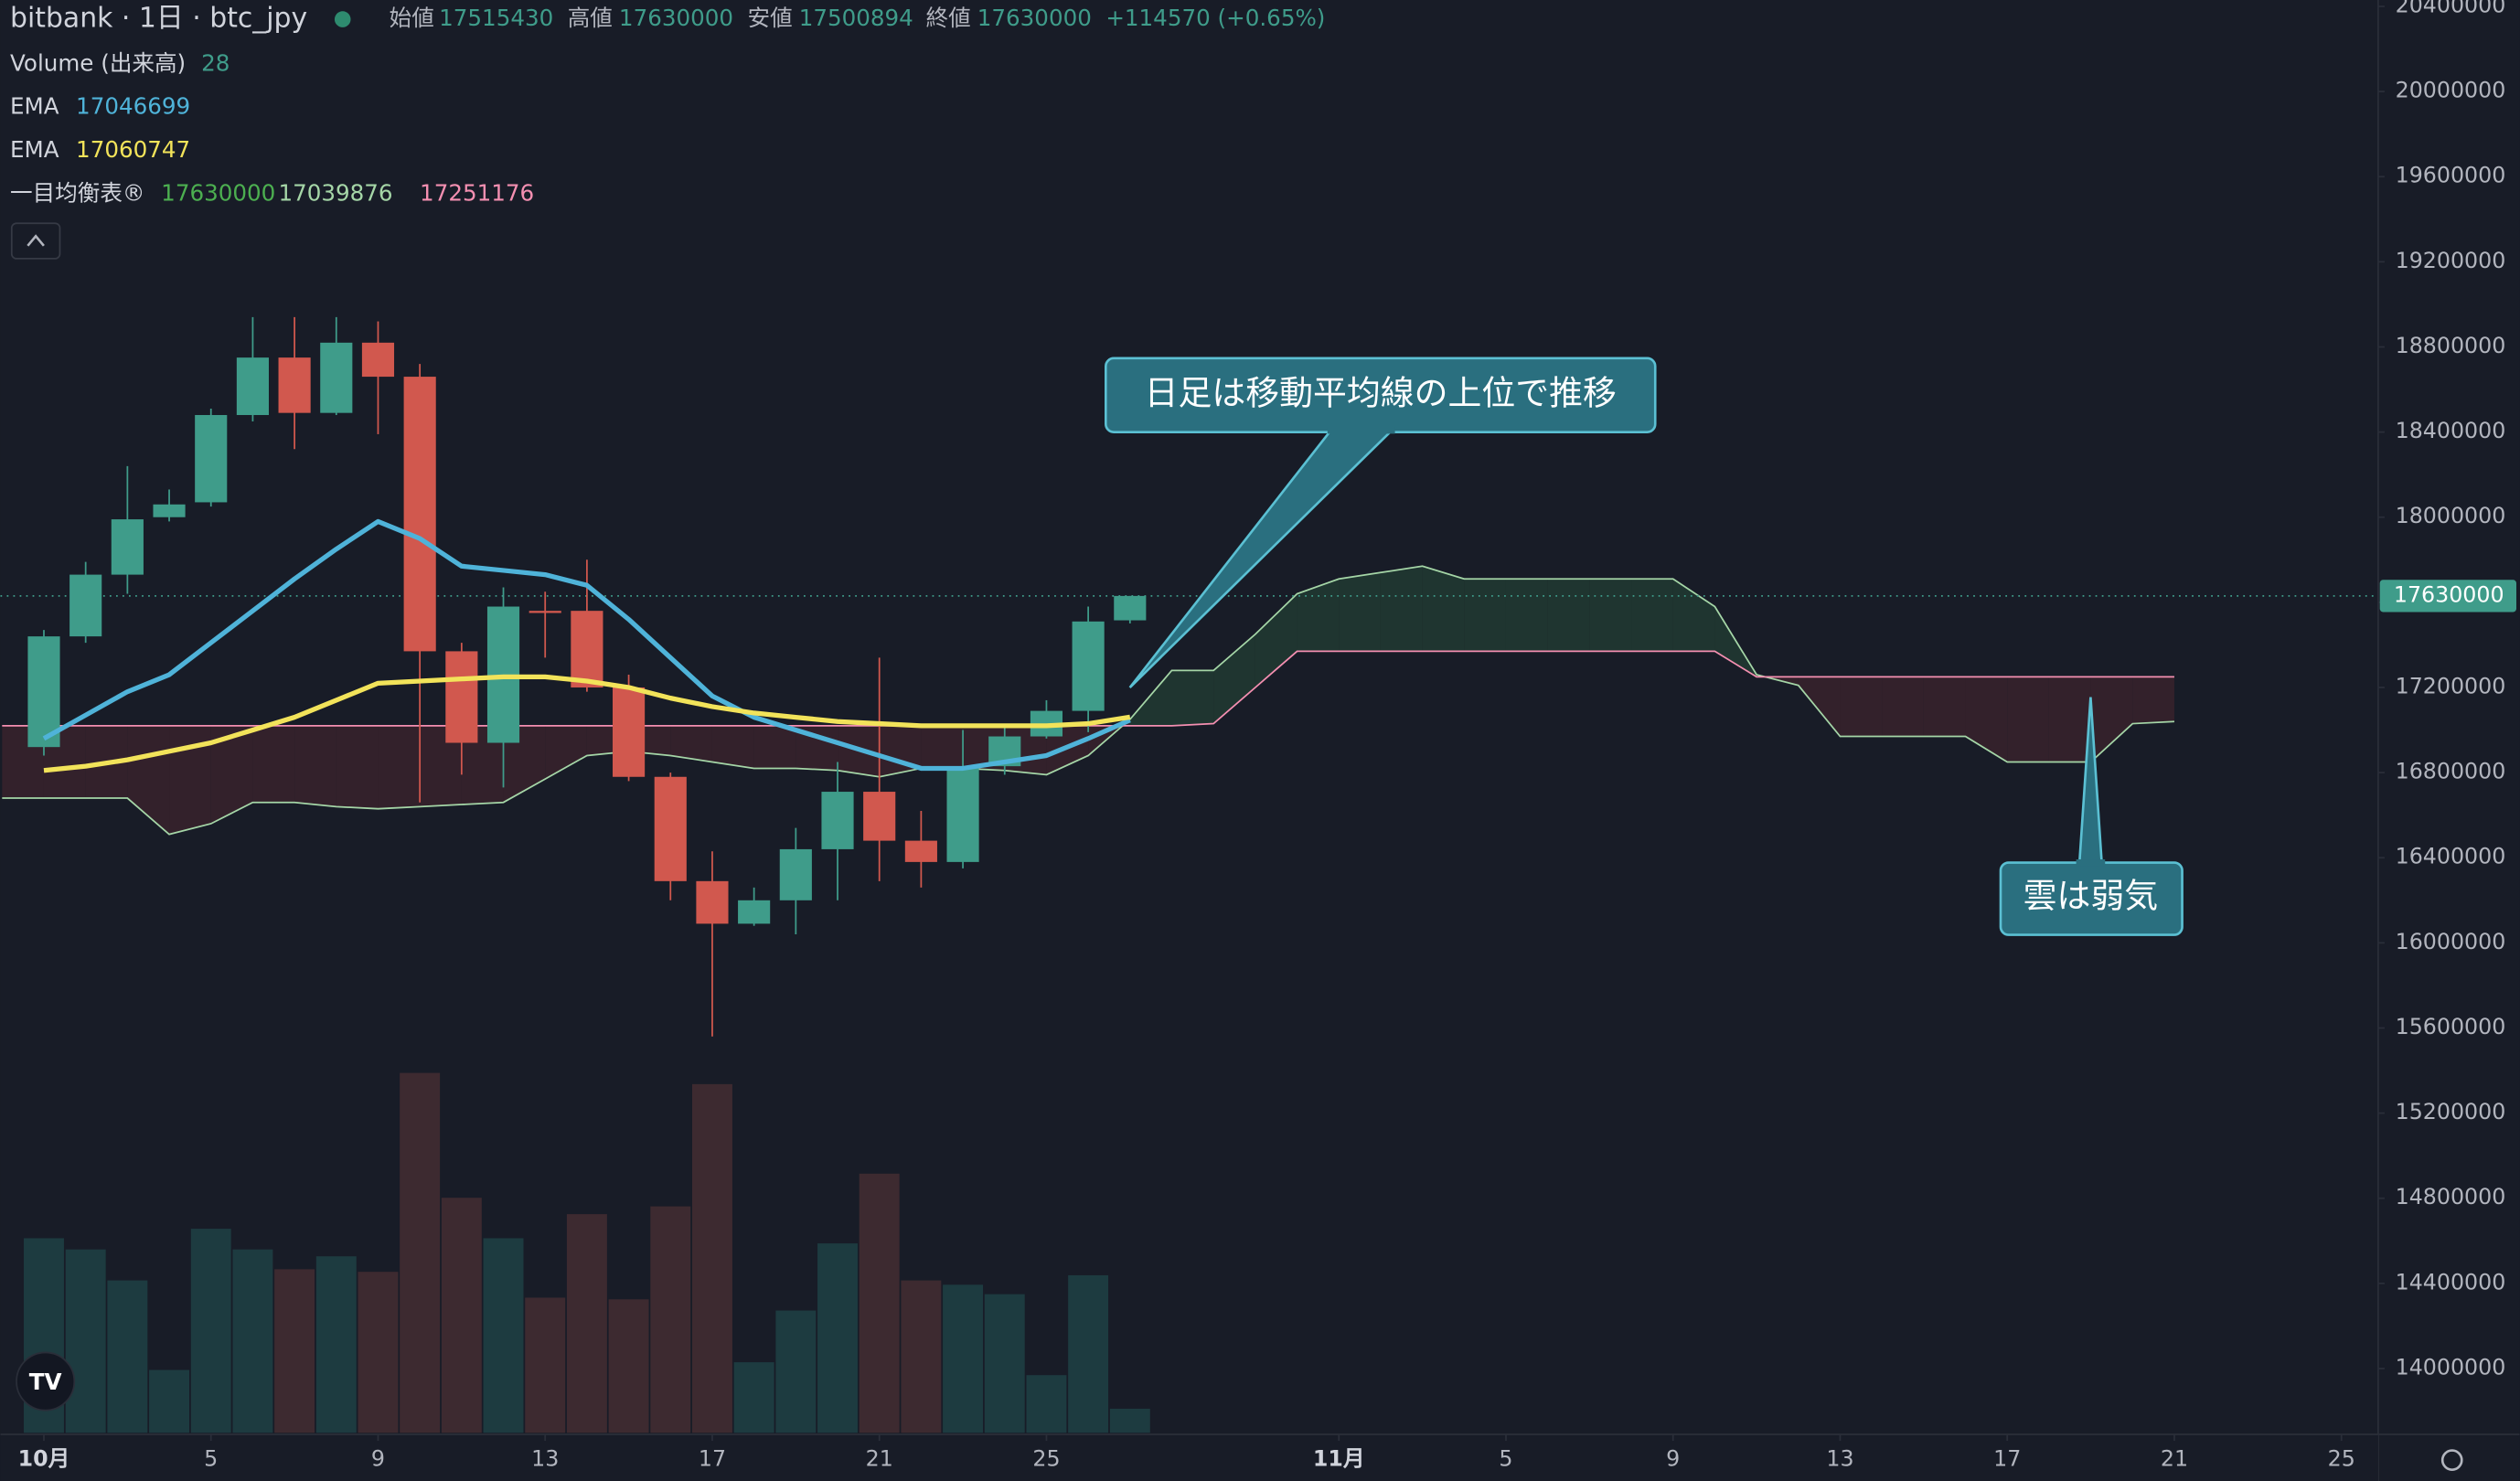  I want to click on y-tick-label: 20400000, so click(2451, 8).